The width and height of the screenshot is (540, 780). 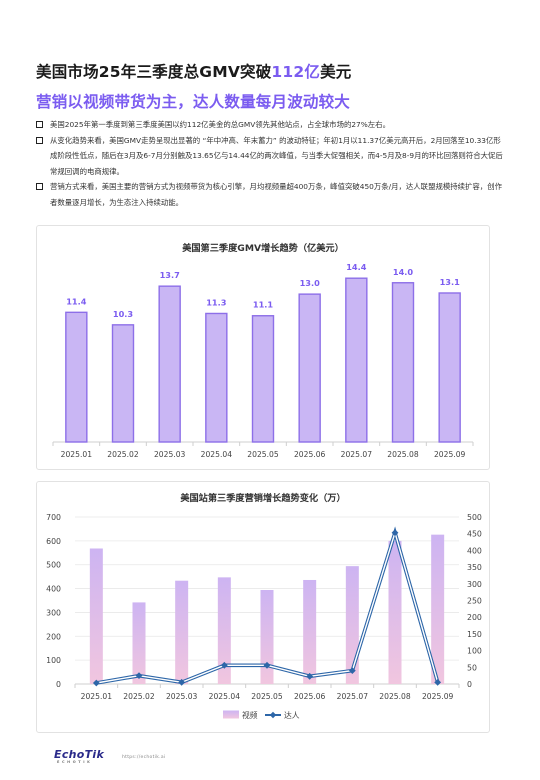 I want to click on echotik-logo: EchoTik ECHOTIK, so click(x=79, y=756).